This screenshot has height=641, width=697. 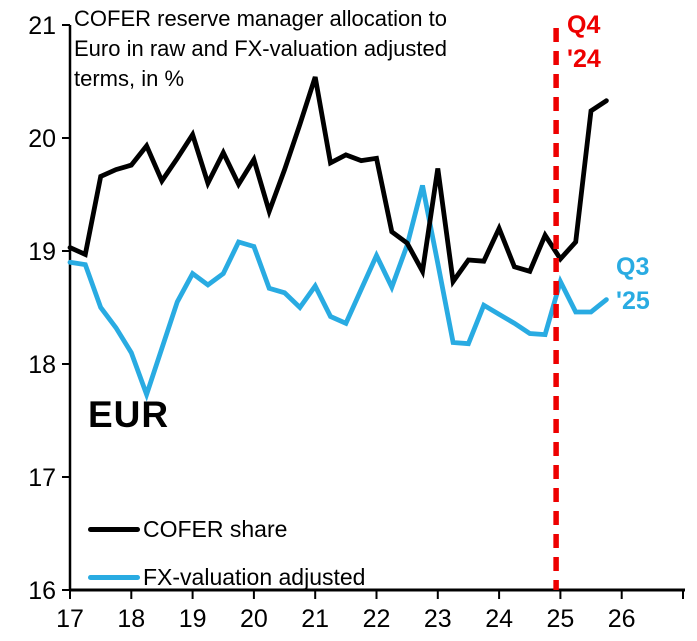 I want to click on y-tick-label: 19, so click(x=42, y=252).